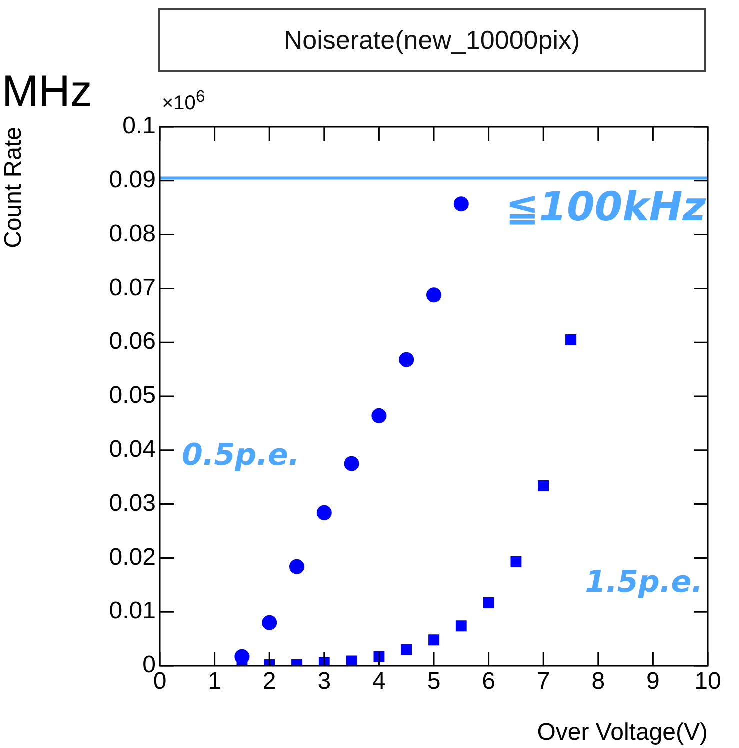  What do you see at coordinates (653, 682) in the screenshot?
I see `x-tick-label: 9` at bounding box center [653, 682].